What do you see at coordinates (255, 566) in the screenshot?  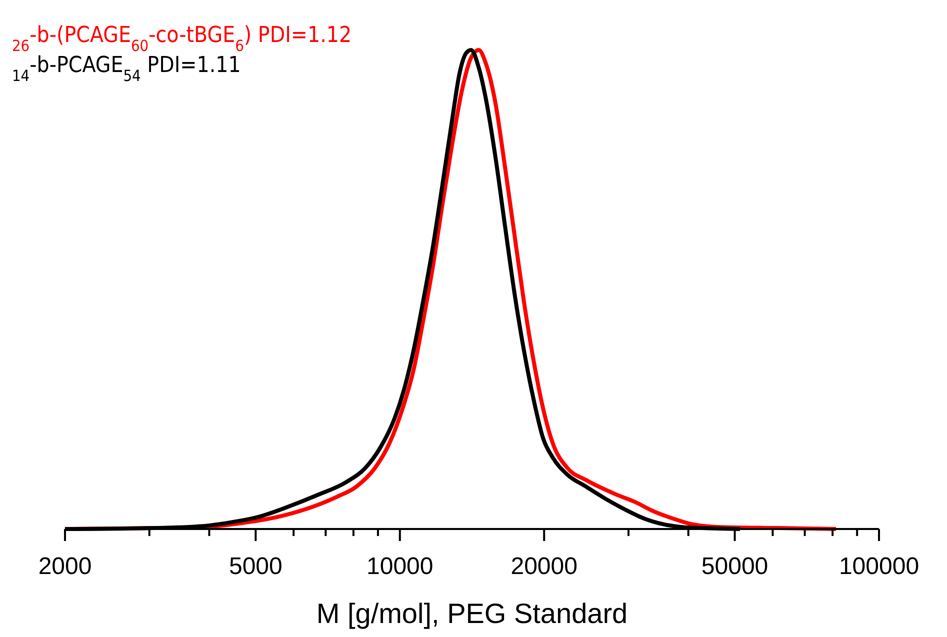 I see `x-tick-label: 5000` at bounding box center [255, 566].